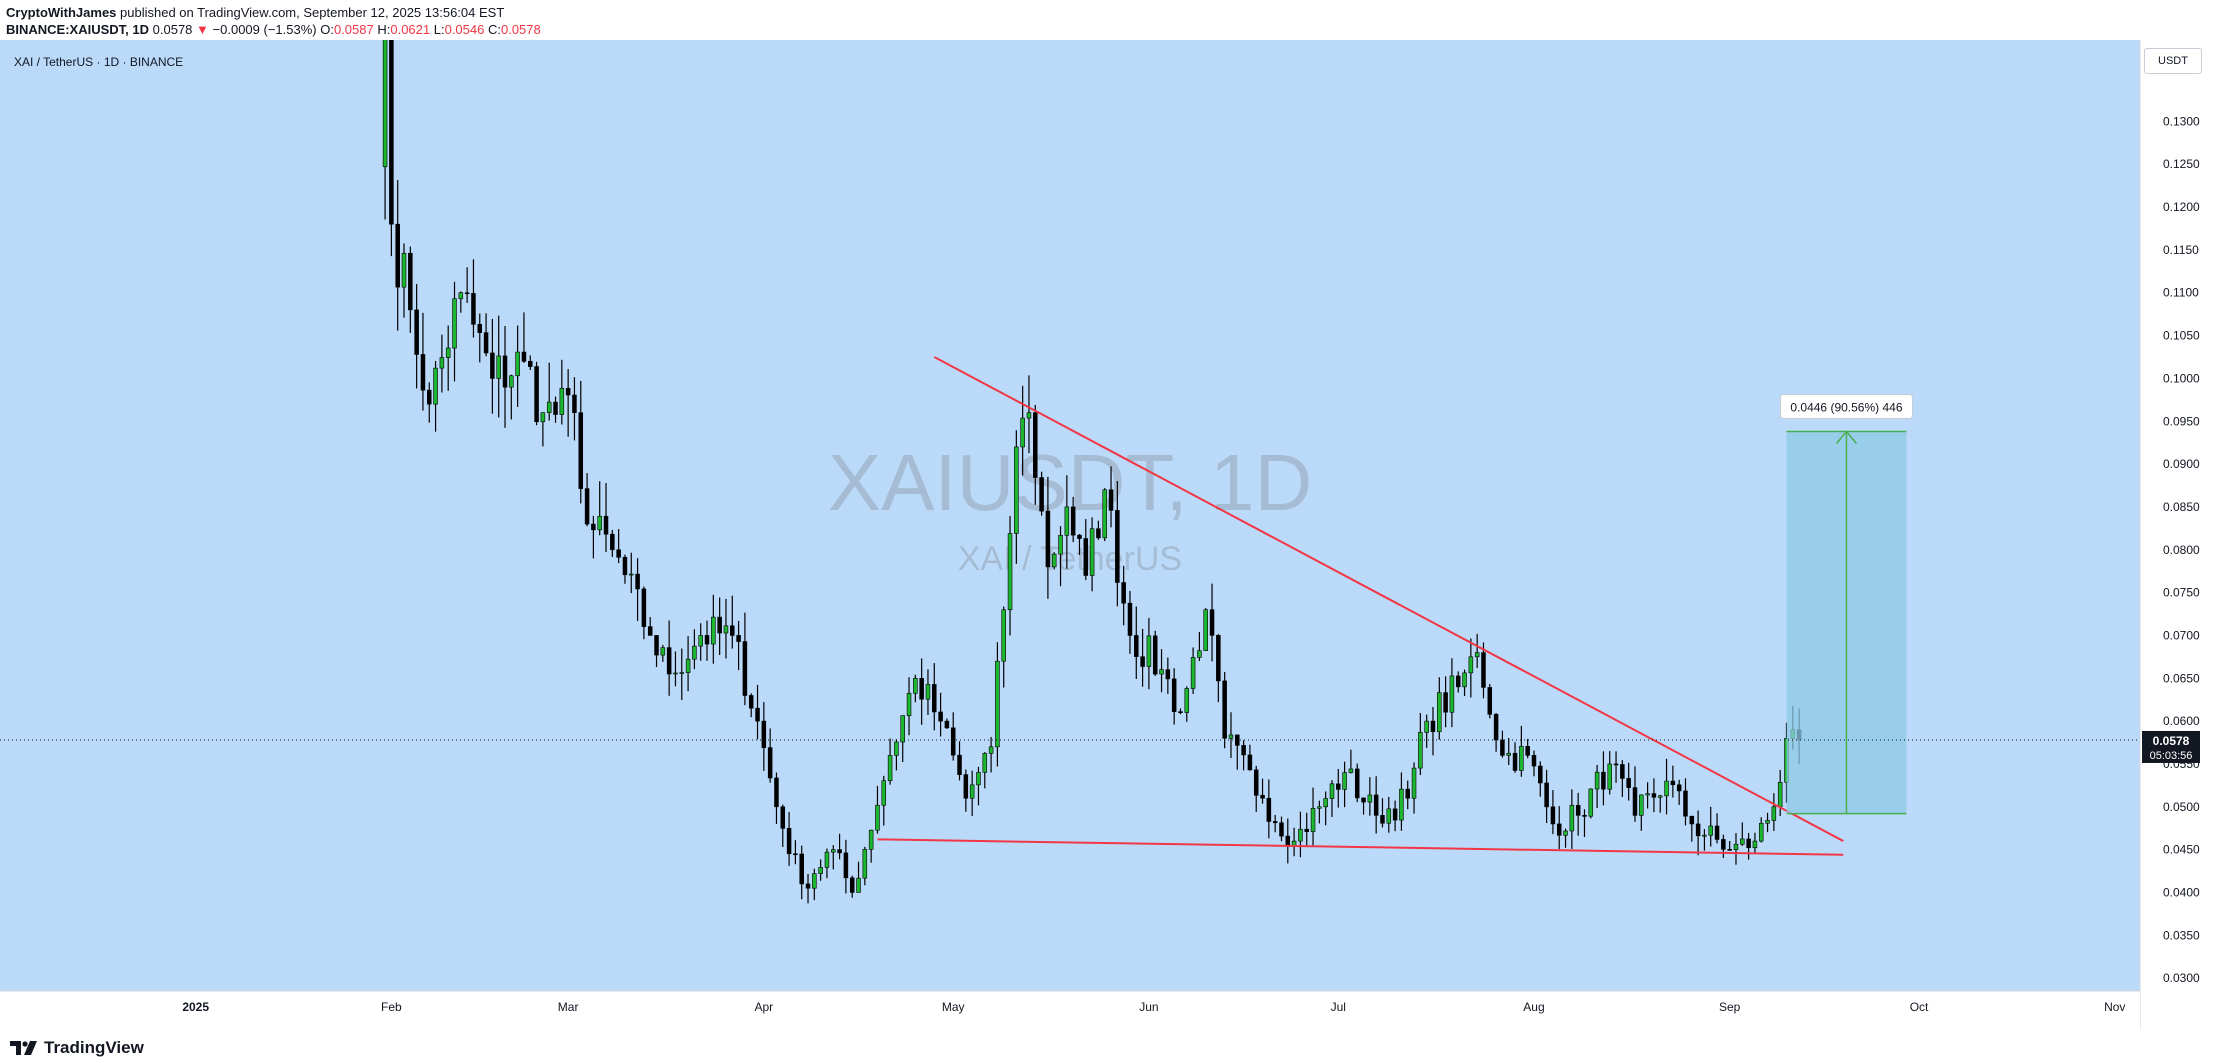 Image resolution: width=2213 pixels, height=1064 pixels. What do you see at coordinates (1846, 407) in the screenshot?
I see `measure-label-bg` at bounding box center [1846, 407].